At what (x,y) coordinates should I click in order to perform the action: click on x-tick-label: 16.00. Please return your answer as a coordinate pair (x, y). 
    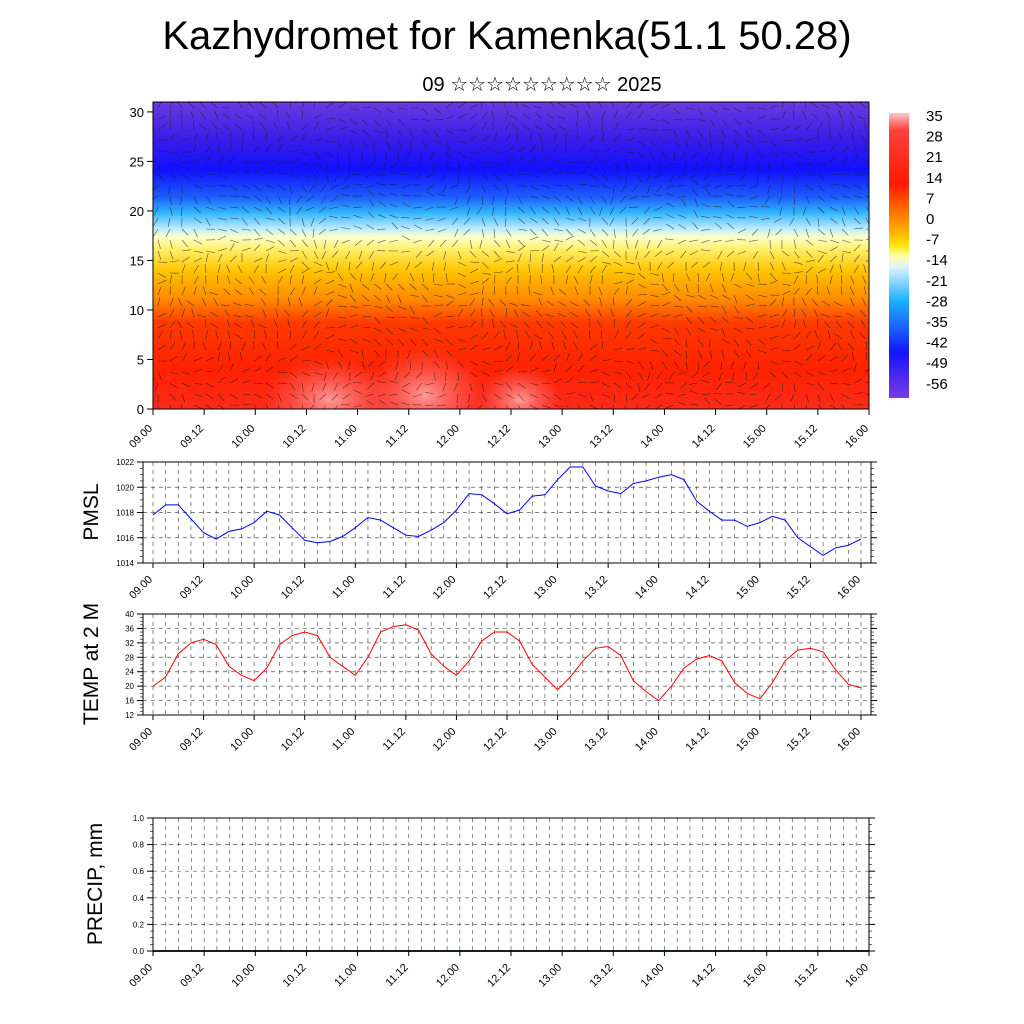
    Looking at the image, I should click on (857, 976).